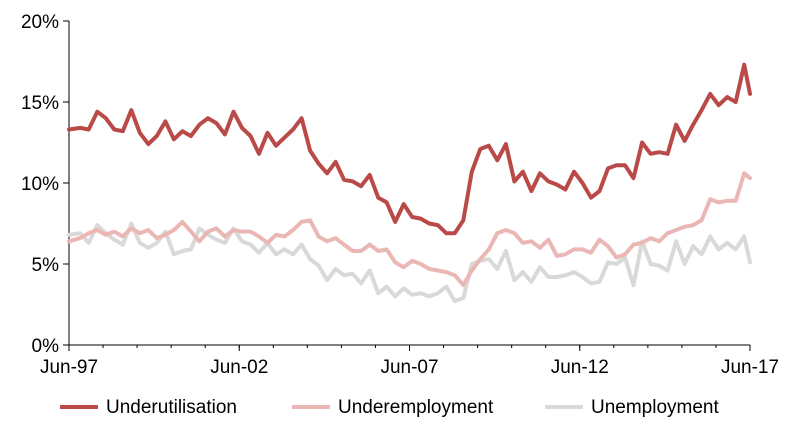 The image size is (786, 430). What do you see at coordinates (409, 367) in the screenshot?
I see `x-tick-label: Jun-07` at bounding box center [409, 367].